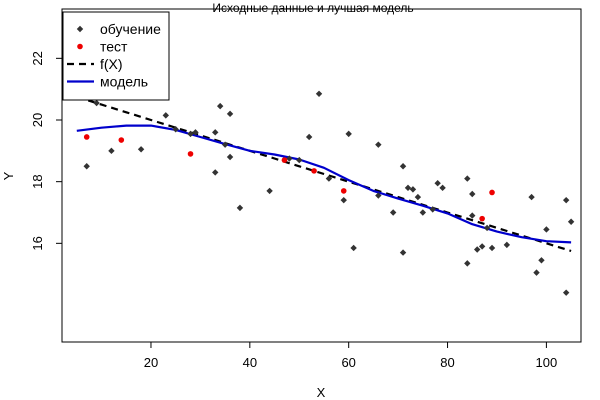 The image size is (600, 400). I want to click on legend-label: тест, so click(114, 47).